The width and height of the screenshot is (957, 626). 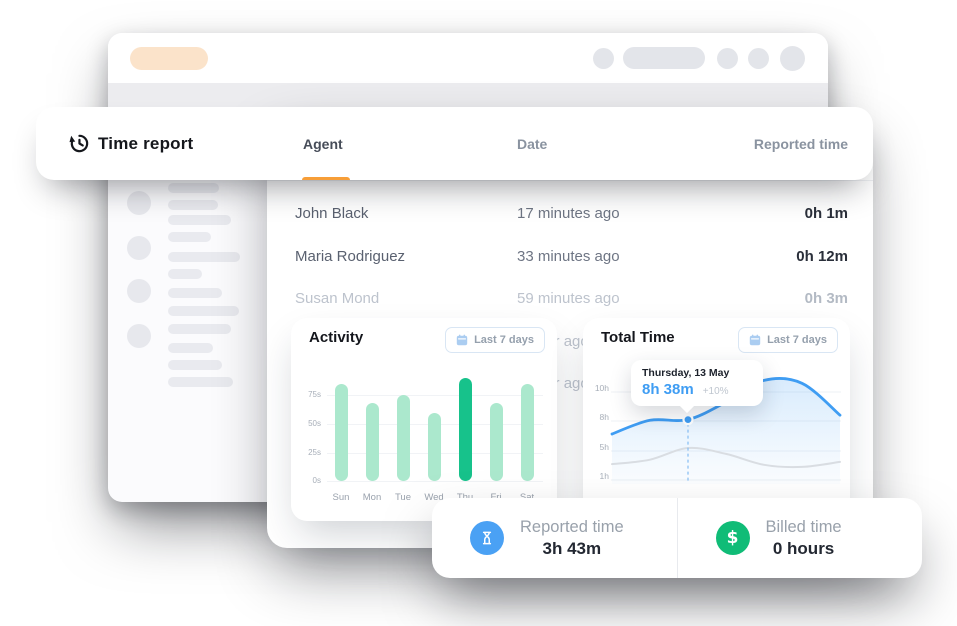 I want to click on history-clock-icon, so click(x=79, y=143).